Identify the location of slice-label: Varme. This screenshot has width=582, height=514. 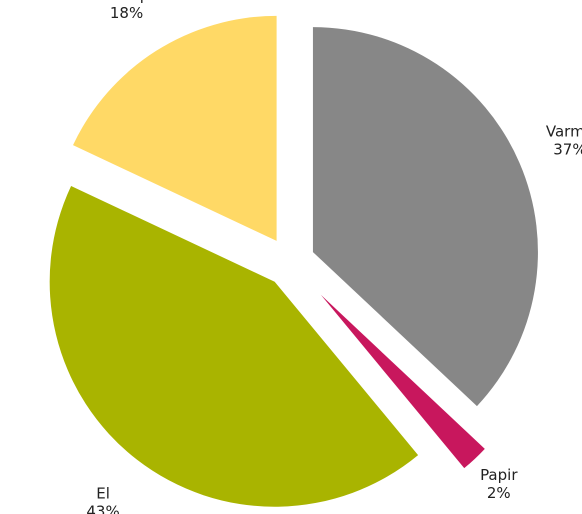
(564, 131).